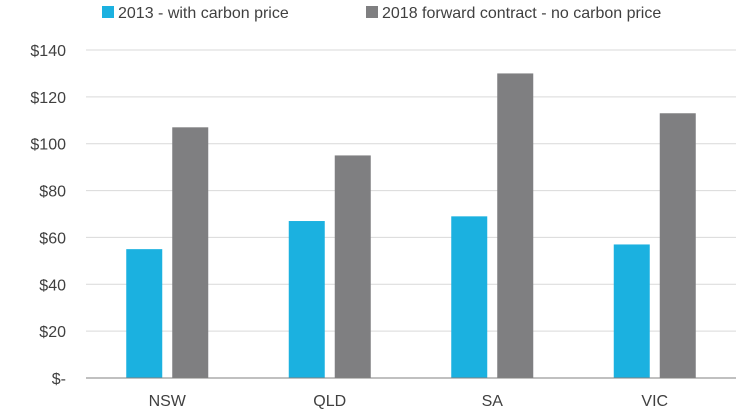 Image resolution: width=754 pixels, height=414 pixels. I want to click on legend-label: 2013 - with carbon price, so click(203, 13).